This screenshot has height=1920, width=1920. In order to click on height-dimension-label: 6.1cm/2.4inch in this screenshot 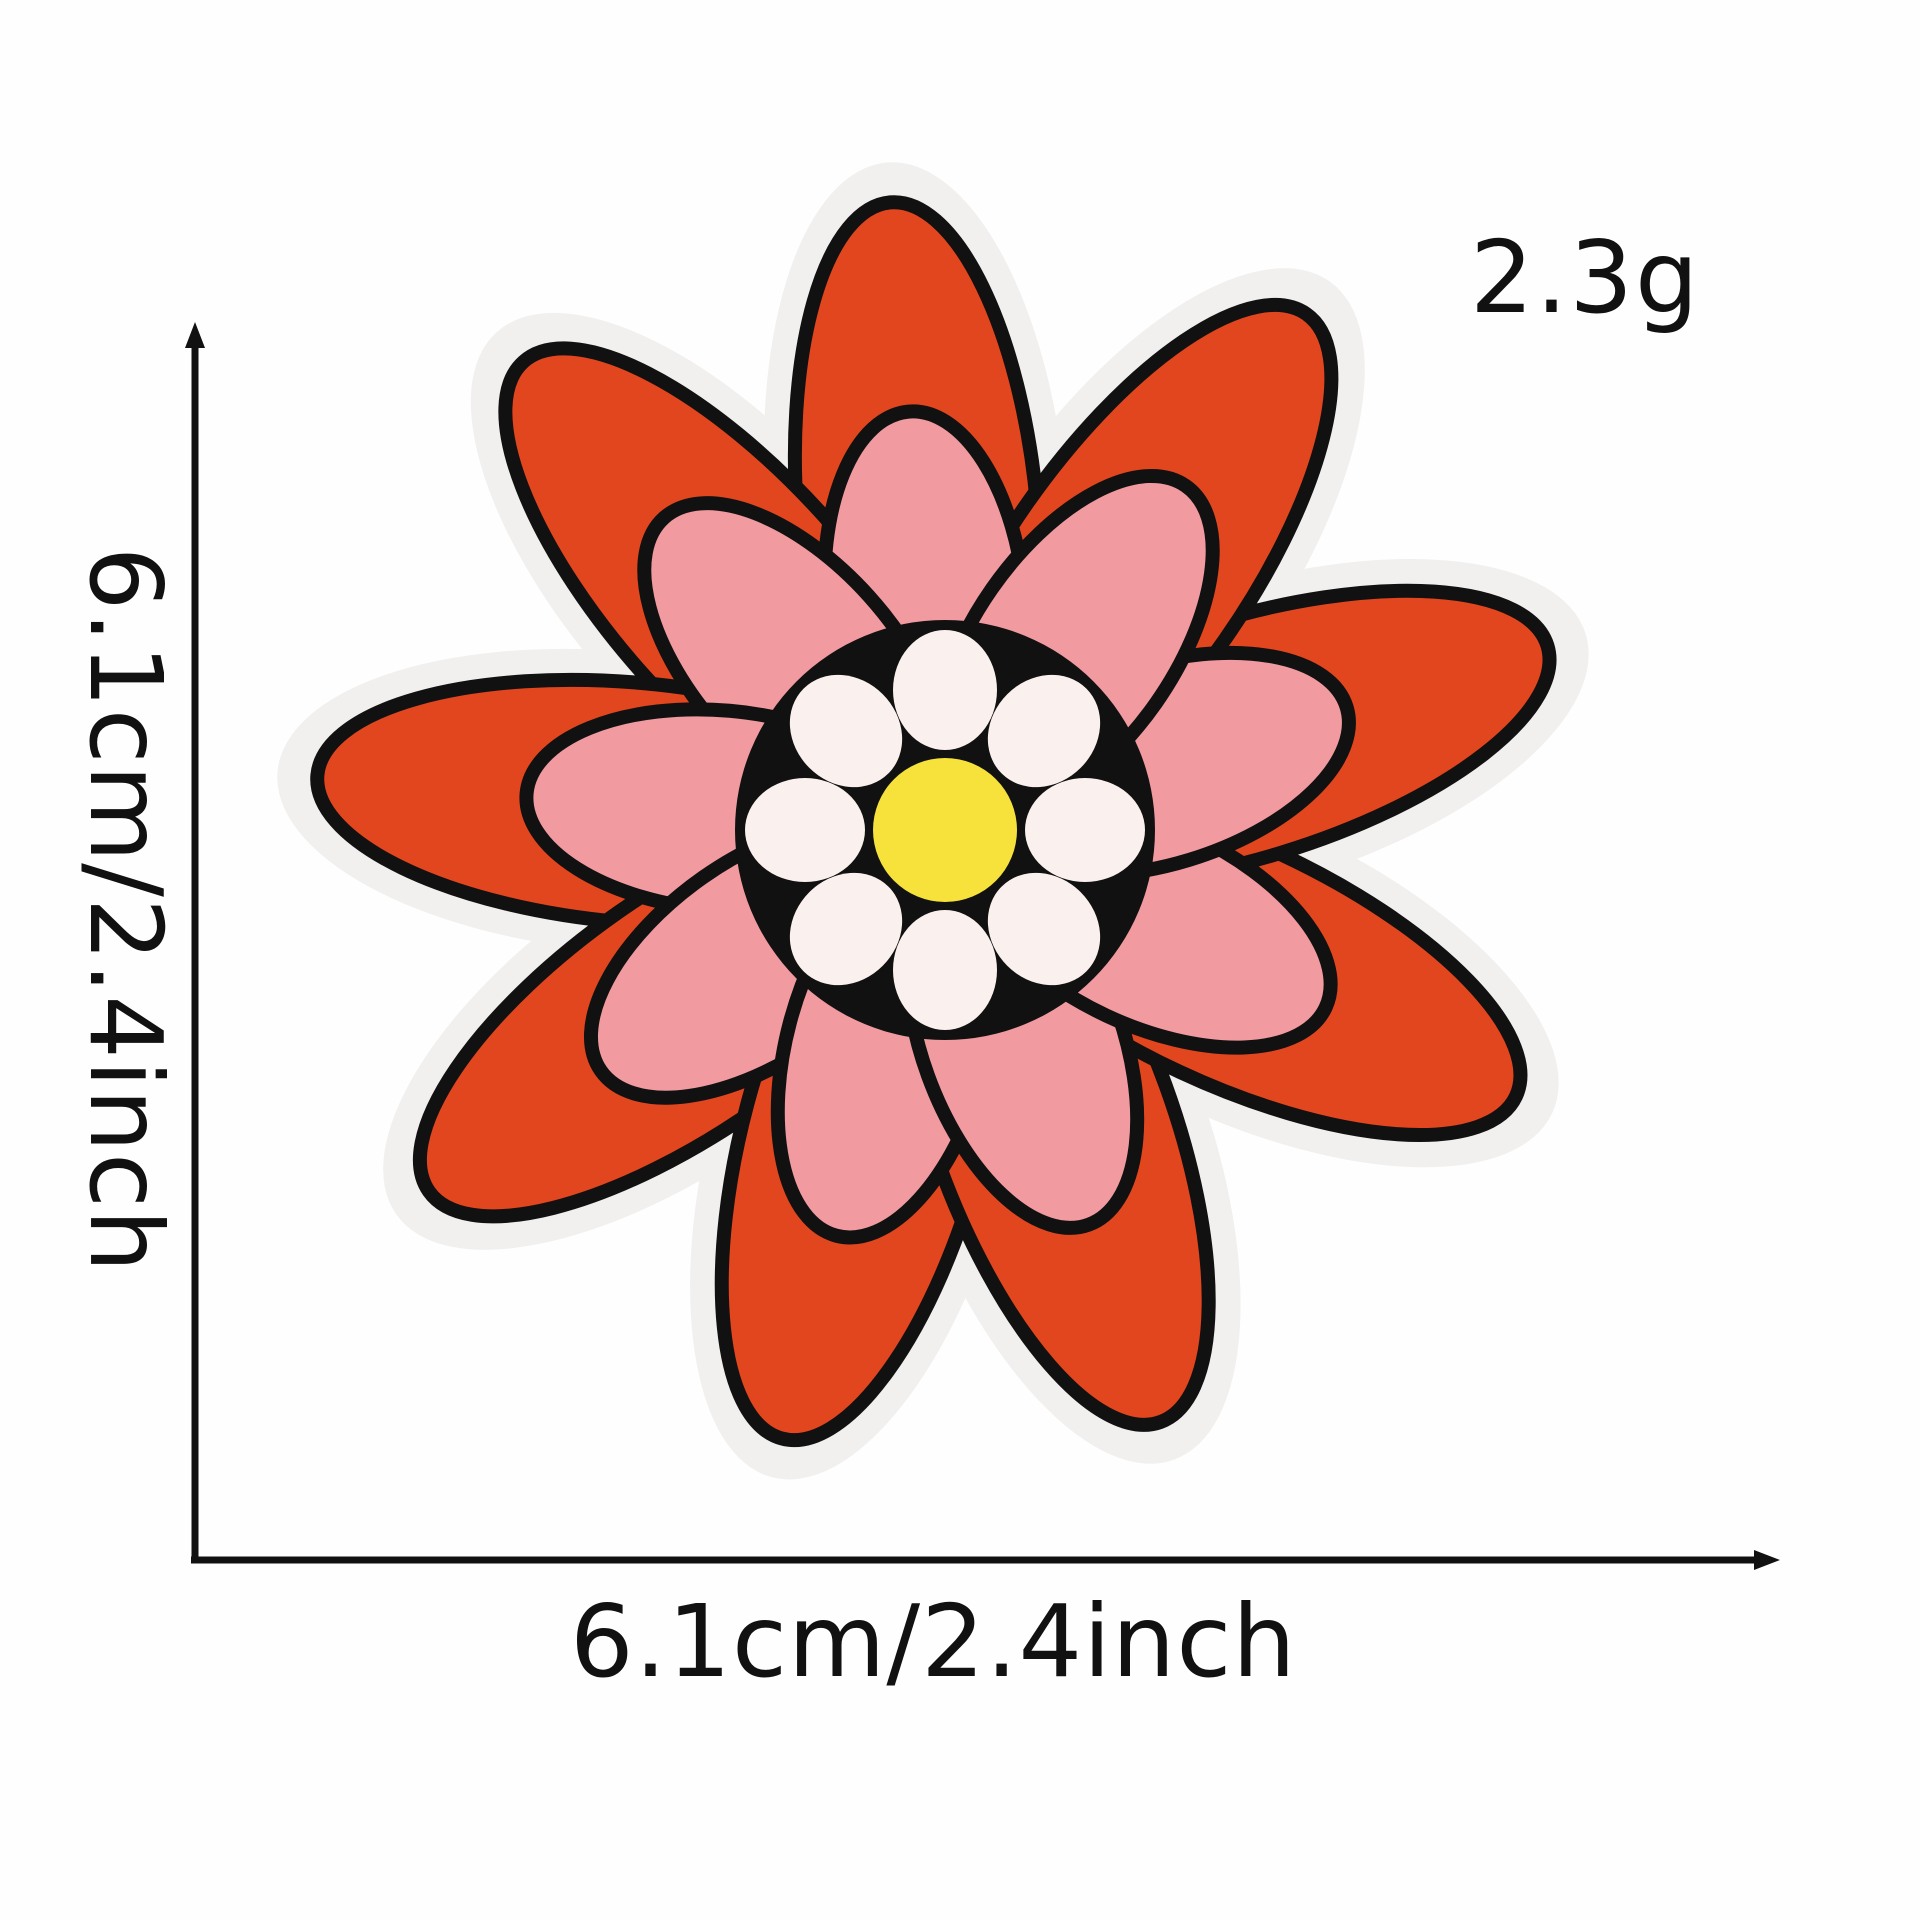, I will do `click(125, 910)`.